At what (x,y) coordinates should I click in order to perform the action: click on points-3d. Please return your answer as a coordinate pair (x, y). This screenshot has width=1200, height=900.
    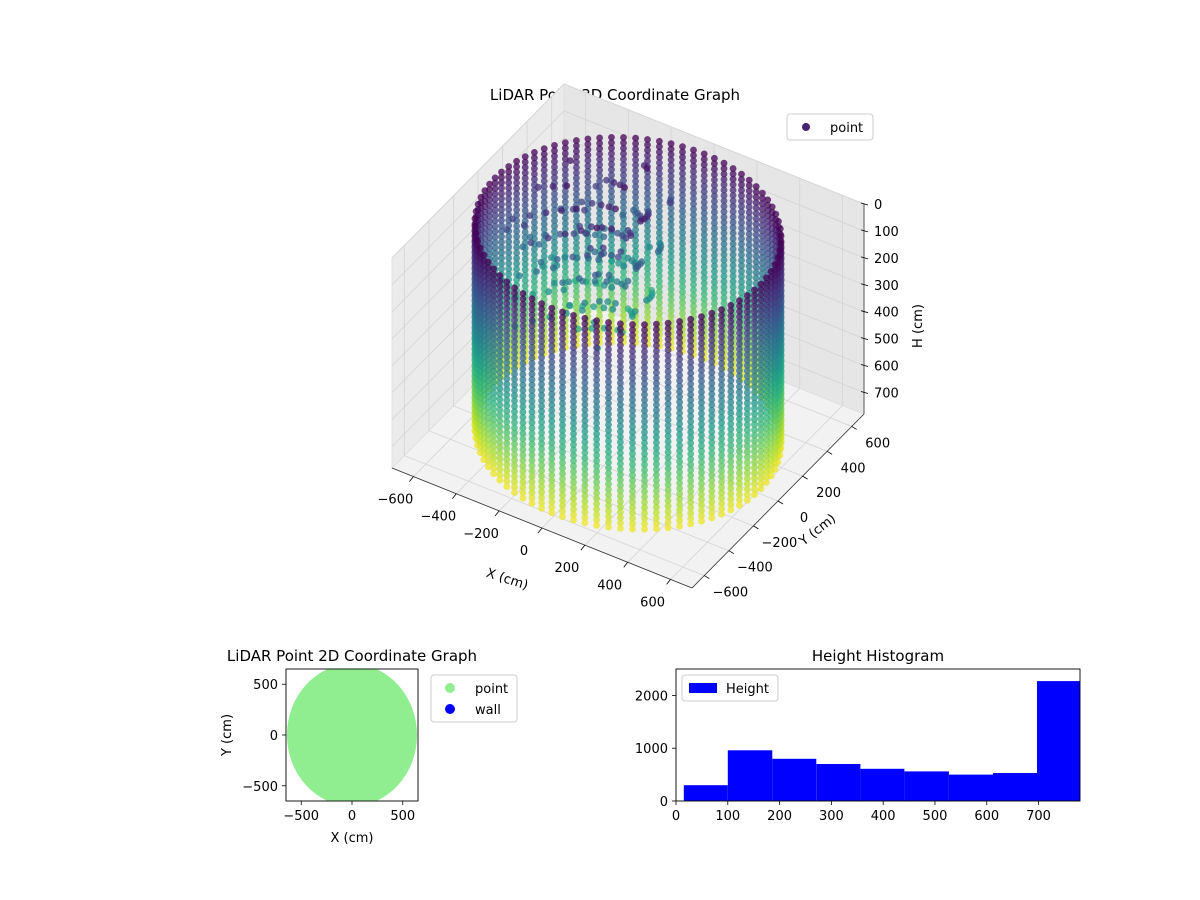
    Looking at the image, I should click on (628, 333).